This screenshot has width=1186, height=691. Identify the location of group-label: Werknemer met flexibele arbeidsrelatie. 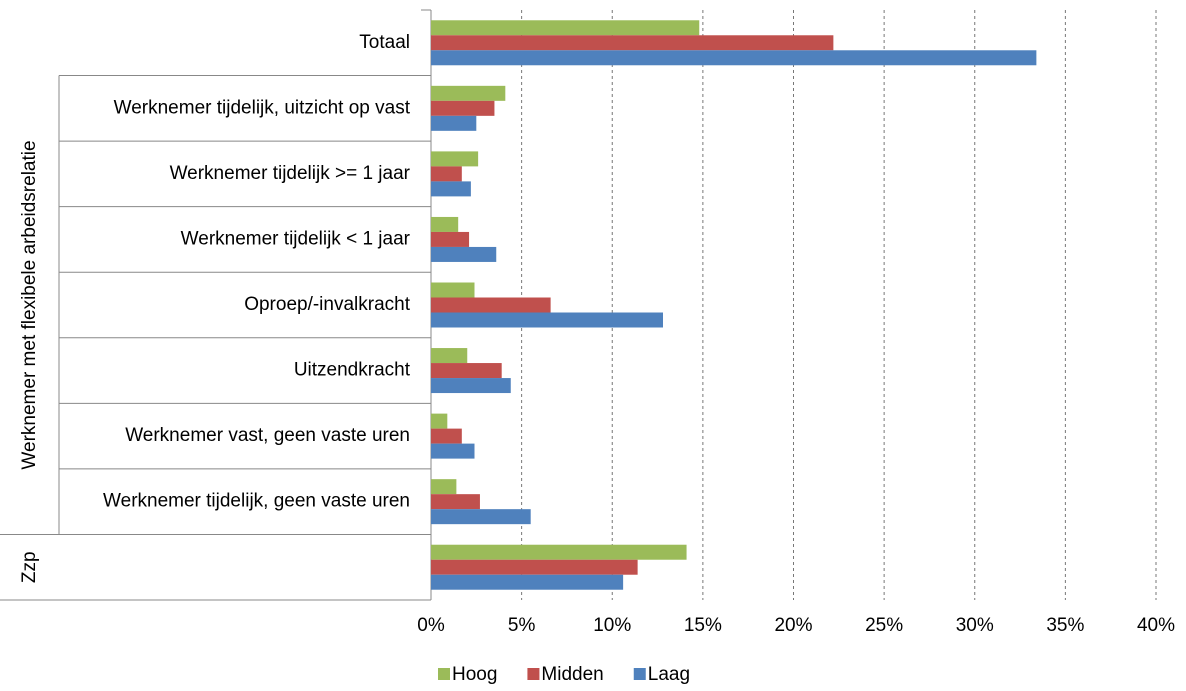
(29, 304).